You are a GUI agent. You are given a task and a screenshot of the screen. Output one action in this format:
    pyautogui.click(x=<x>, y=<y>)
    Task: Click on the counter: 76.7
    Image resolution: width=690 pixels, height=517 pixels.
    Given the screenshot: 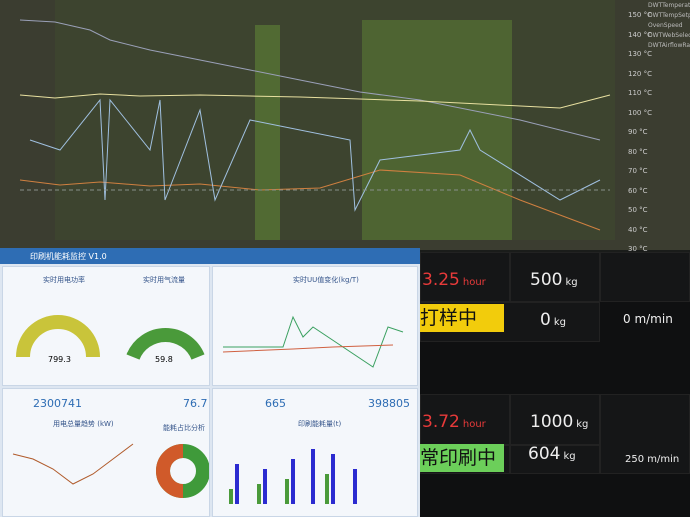 What is the action you would take?
    pyautogui.click(x=195, y=403)
    